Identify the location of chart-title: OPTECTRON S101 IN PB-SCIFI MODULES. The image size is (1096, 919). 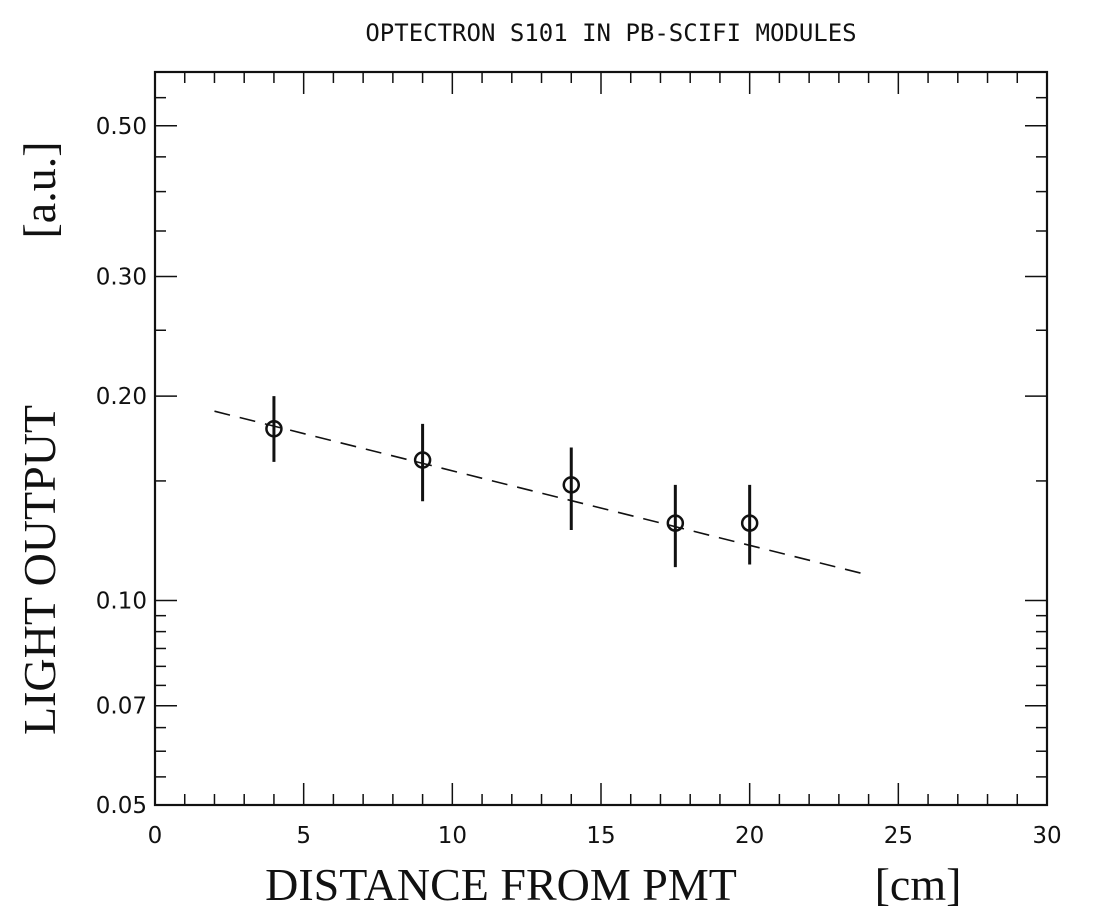
(610, 33).